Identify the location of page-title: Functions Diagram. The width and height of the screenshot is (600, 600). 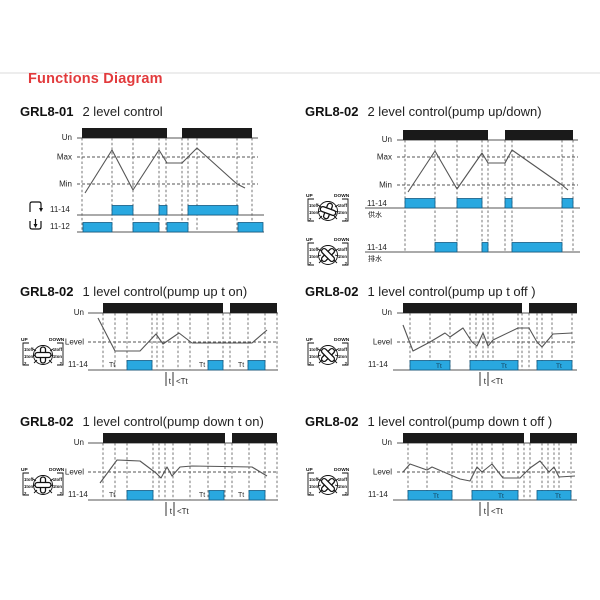
(95, 79).